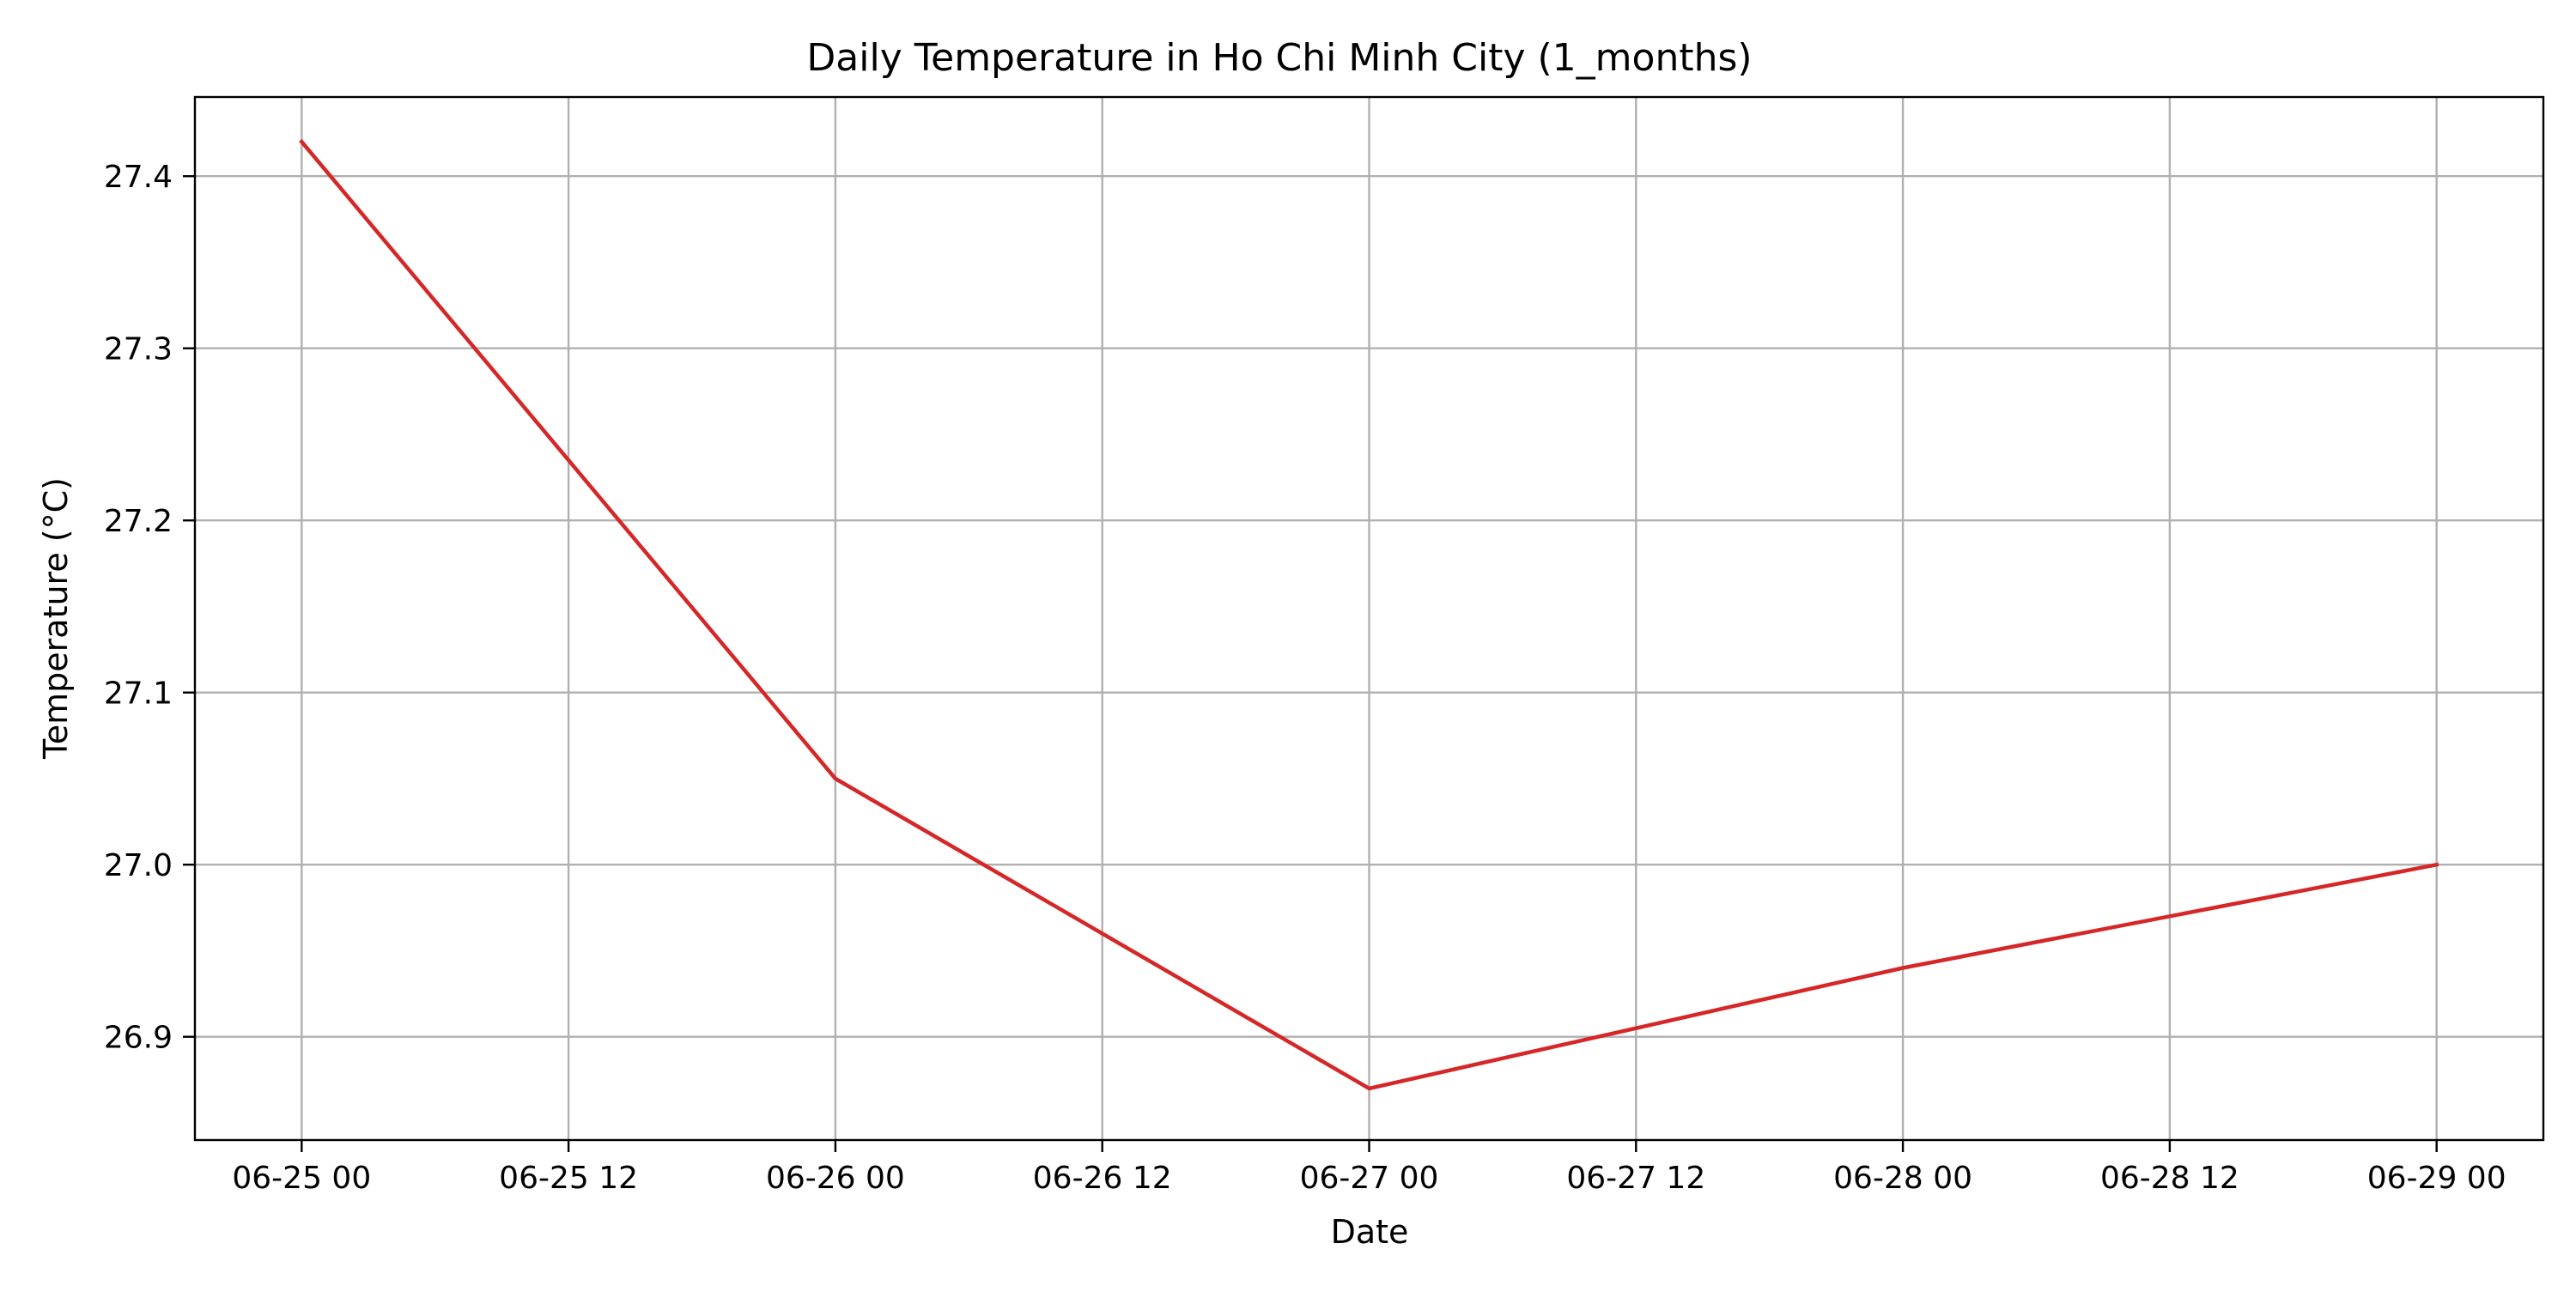  Describe the element at coordinates (1102, 1178) in the screenshot. I see `x-tick-label: 06-26 12` at that location.